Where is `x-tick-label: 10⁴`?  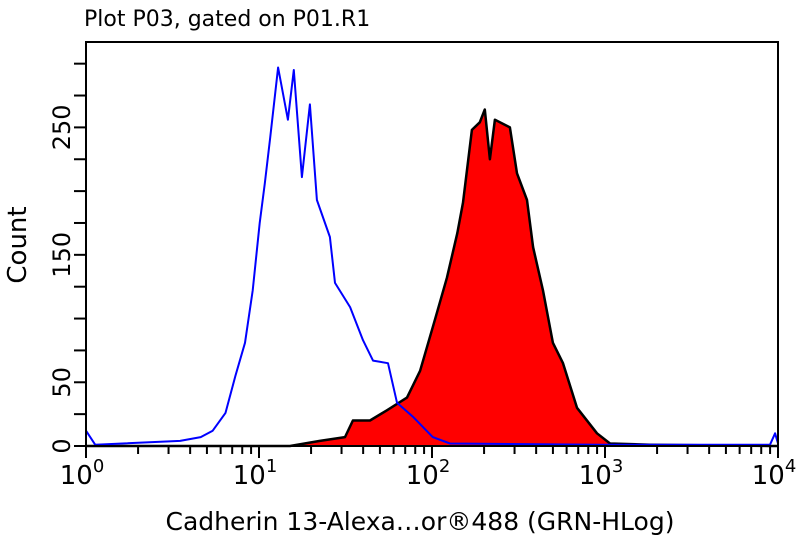
x-tick-label: 10⁴ is located at coordinates (774, 473).